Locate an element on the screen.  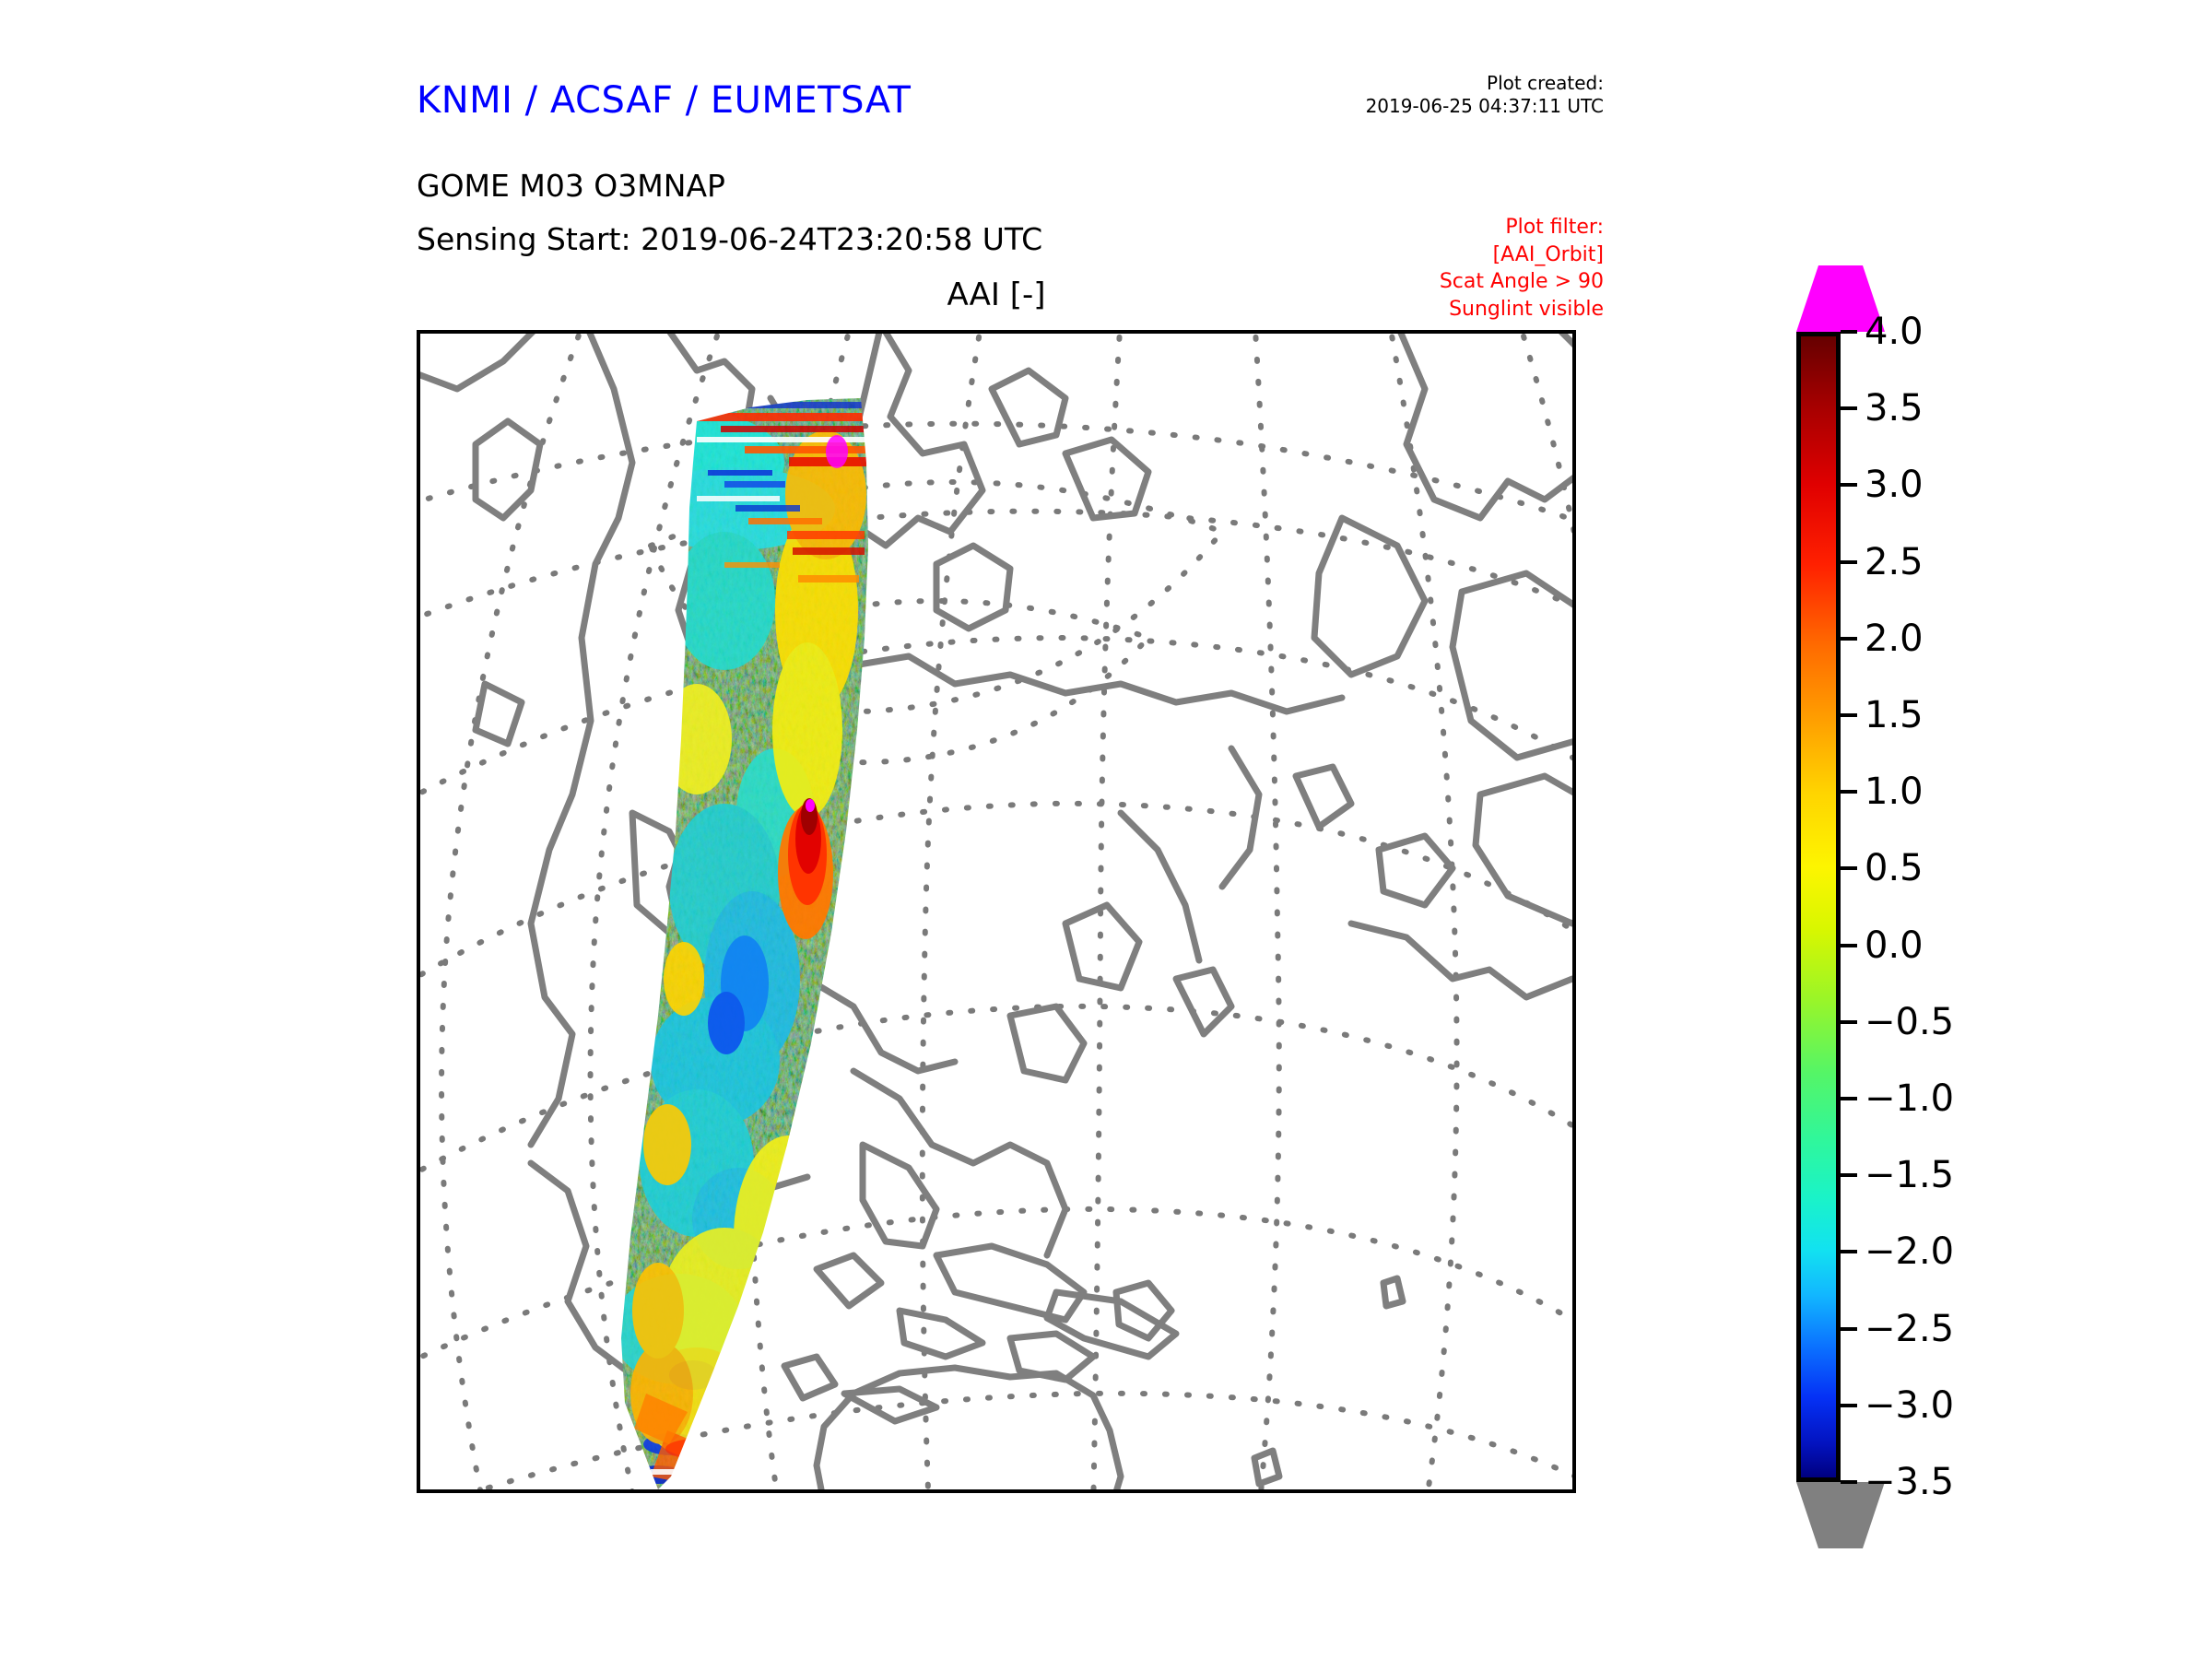
triangle-up-icon is located at coordinates (1840, 298).